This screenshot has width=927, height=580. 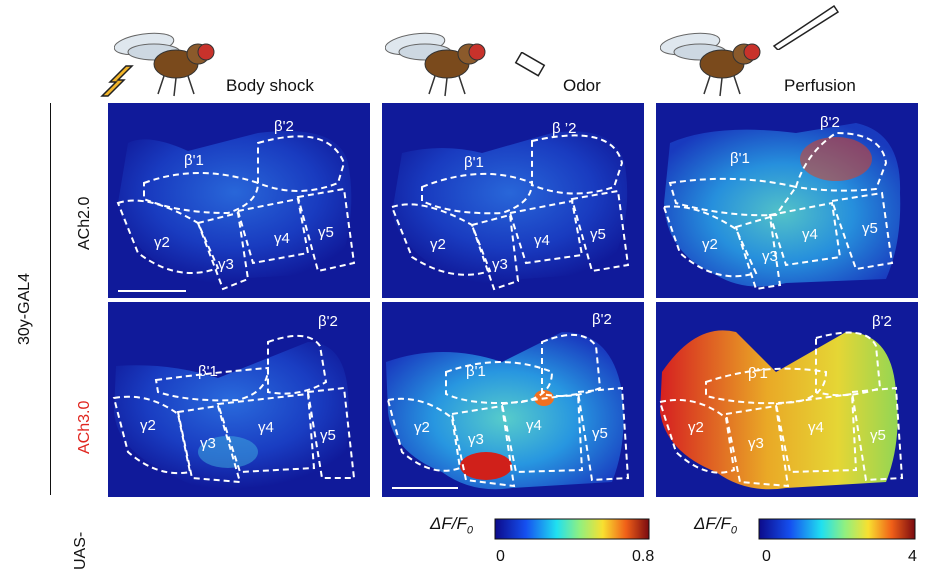 I want to click on colorbar-odor: ΔF/F0 0 0.8, so click(x=545, y=542).